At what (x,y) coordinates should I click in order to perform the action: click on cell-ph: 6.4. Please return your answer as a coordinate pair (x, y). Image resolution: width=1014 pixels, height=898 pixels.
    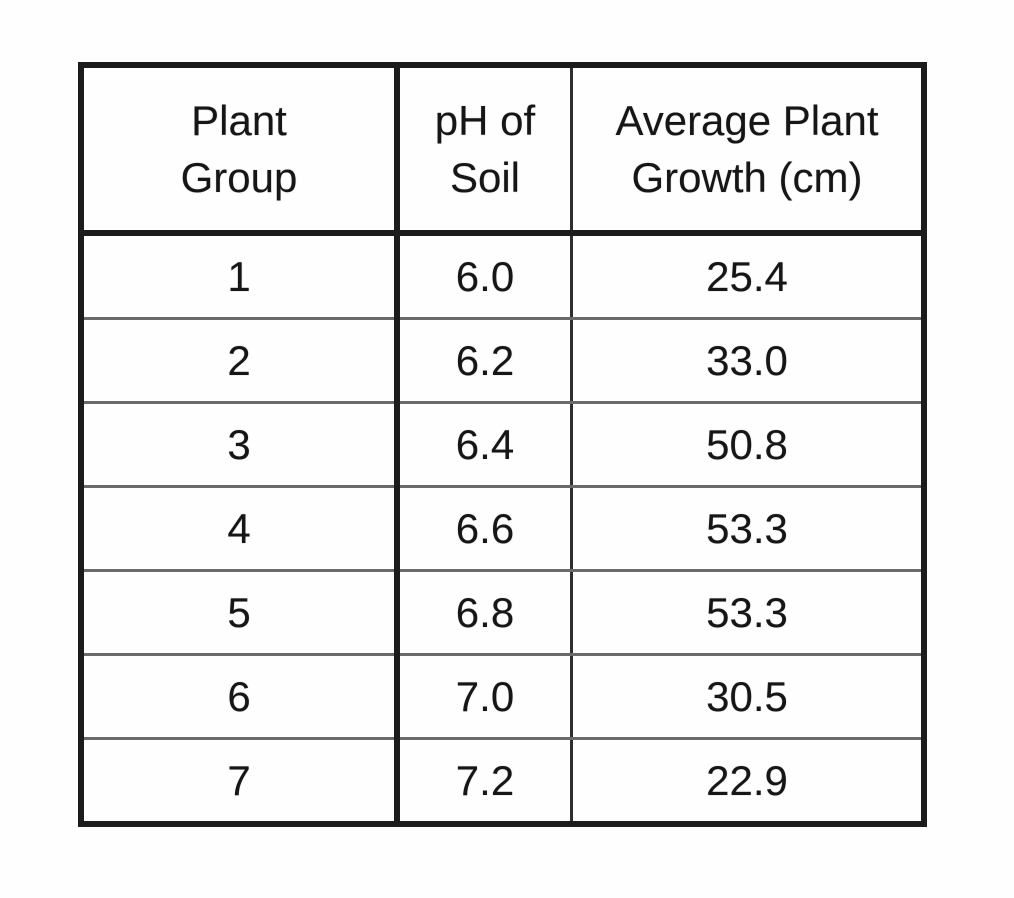
    Looking at the image, I should click on (485, 445).